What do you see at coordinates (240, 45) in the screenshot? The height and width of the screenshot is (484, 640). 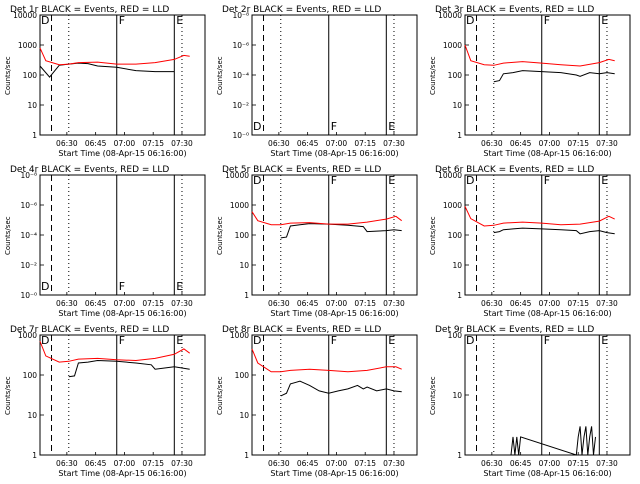 I see `y-tick-label: 10⁻⁶` at bounding box center [240, 45].